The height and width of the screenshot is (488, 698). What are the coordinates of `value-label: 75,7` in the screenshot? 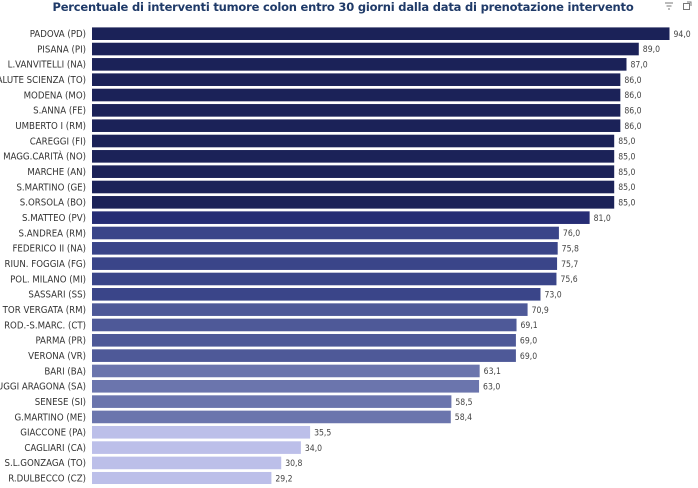 It's located at (569, 265).